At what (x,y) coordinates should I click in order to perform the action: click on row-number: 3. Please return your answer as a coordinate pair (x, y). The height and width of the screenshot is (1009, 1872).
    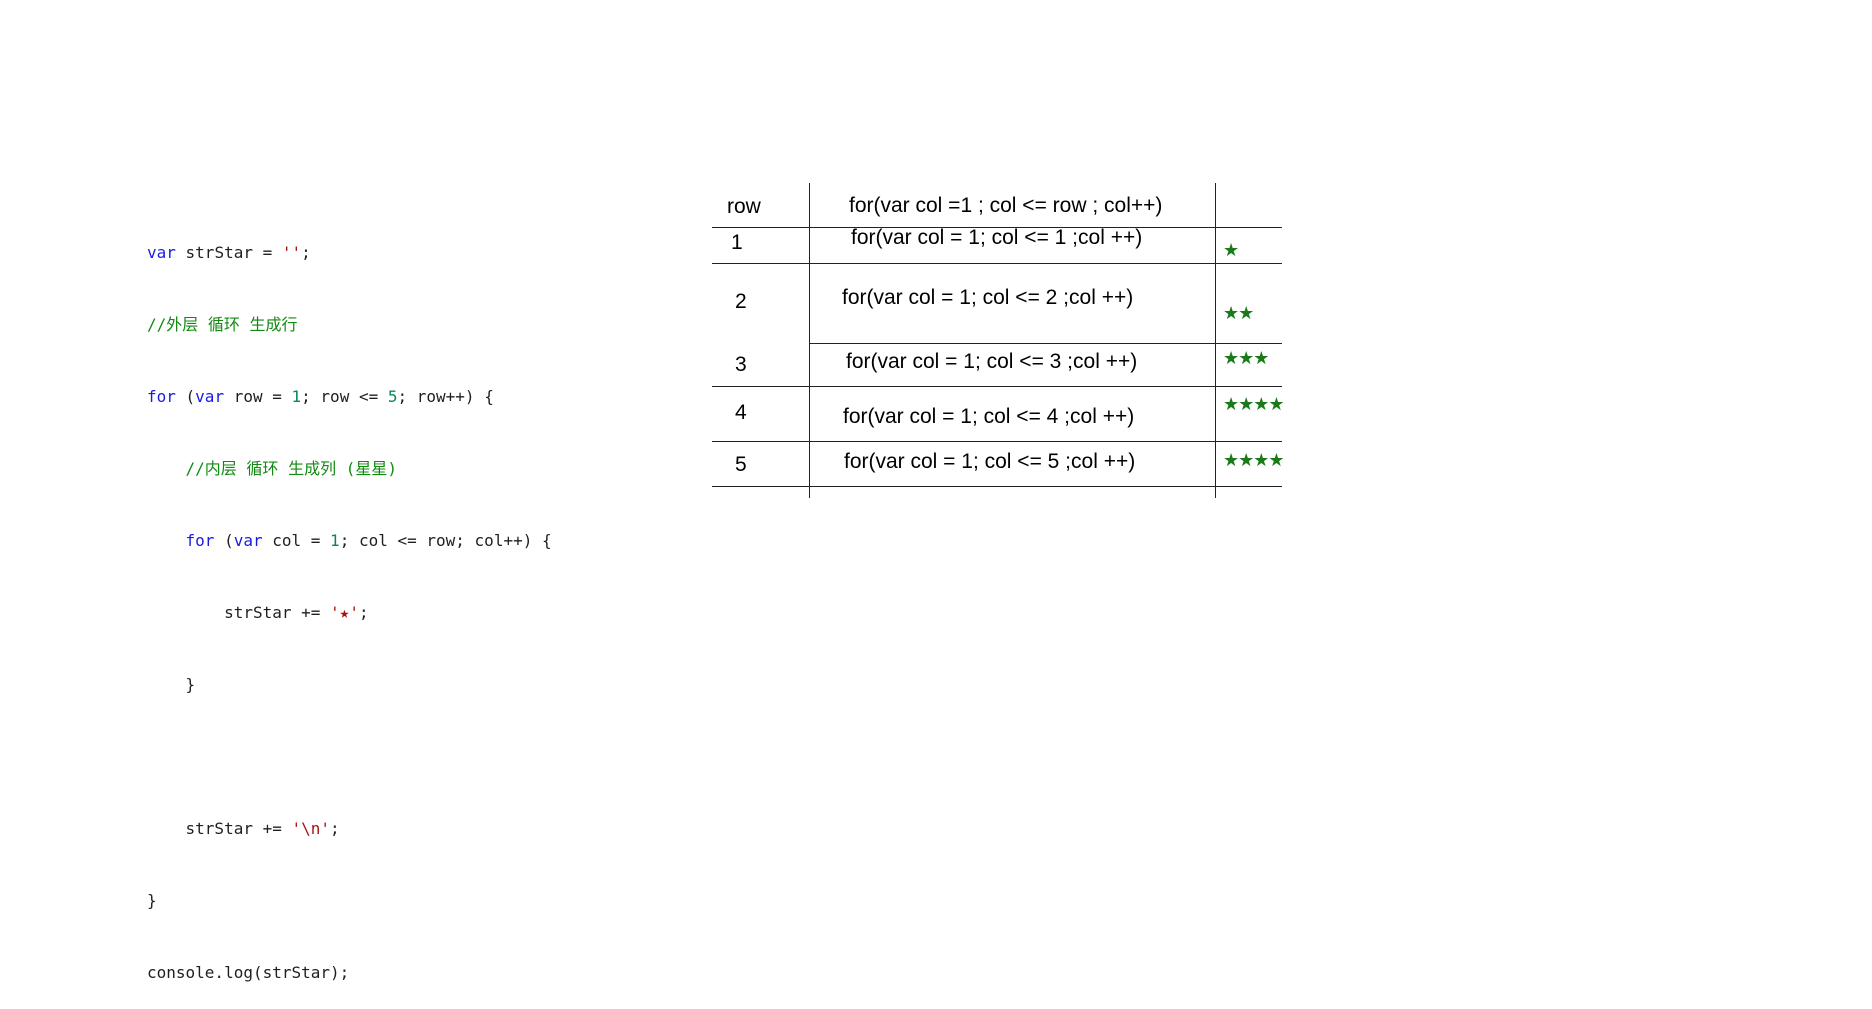
    Looking at the image, I should click on (741, 364).